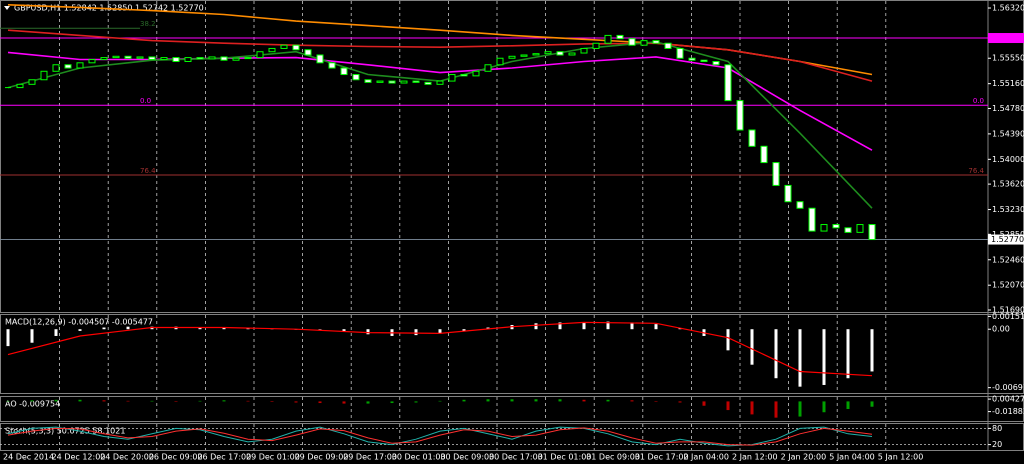  I want to click on y-tick-label: 1.52460, so click(1008, 259).